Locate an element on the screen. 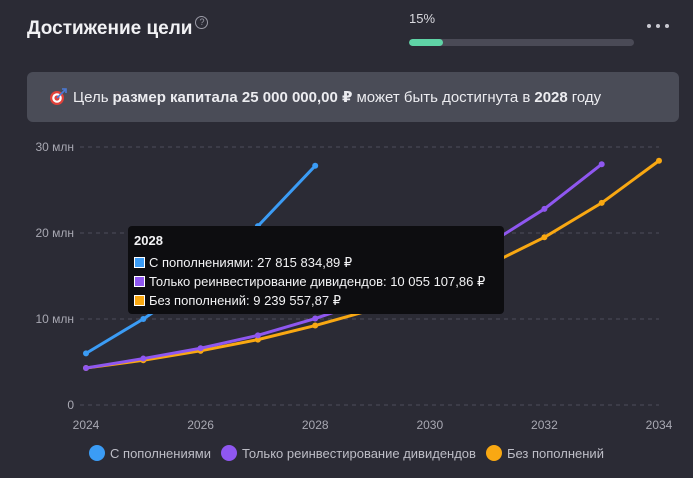 The height and width of the screenshot is (478, 693). more-dots-icon is located at coordinates (658, 26).